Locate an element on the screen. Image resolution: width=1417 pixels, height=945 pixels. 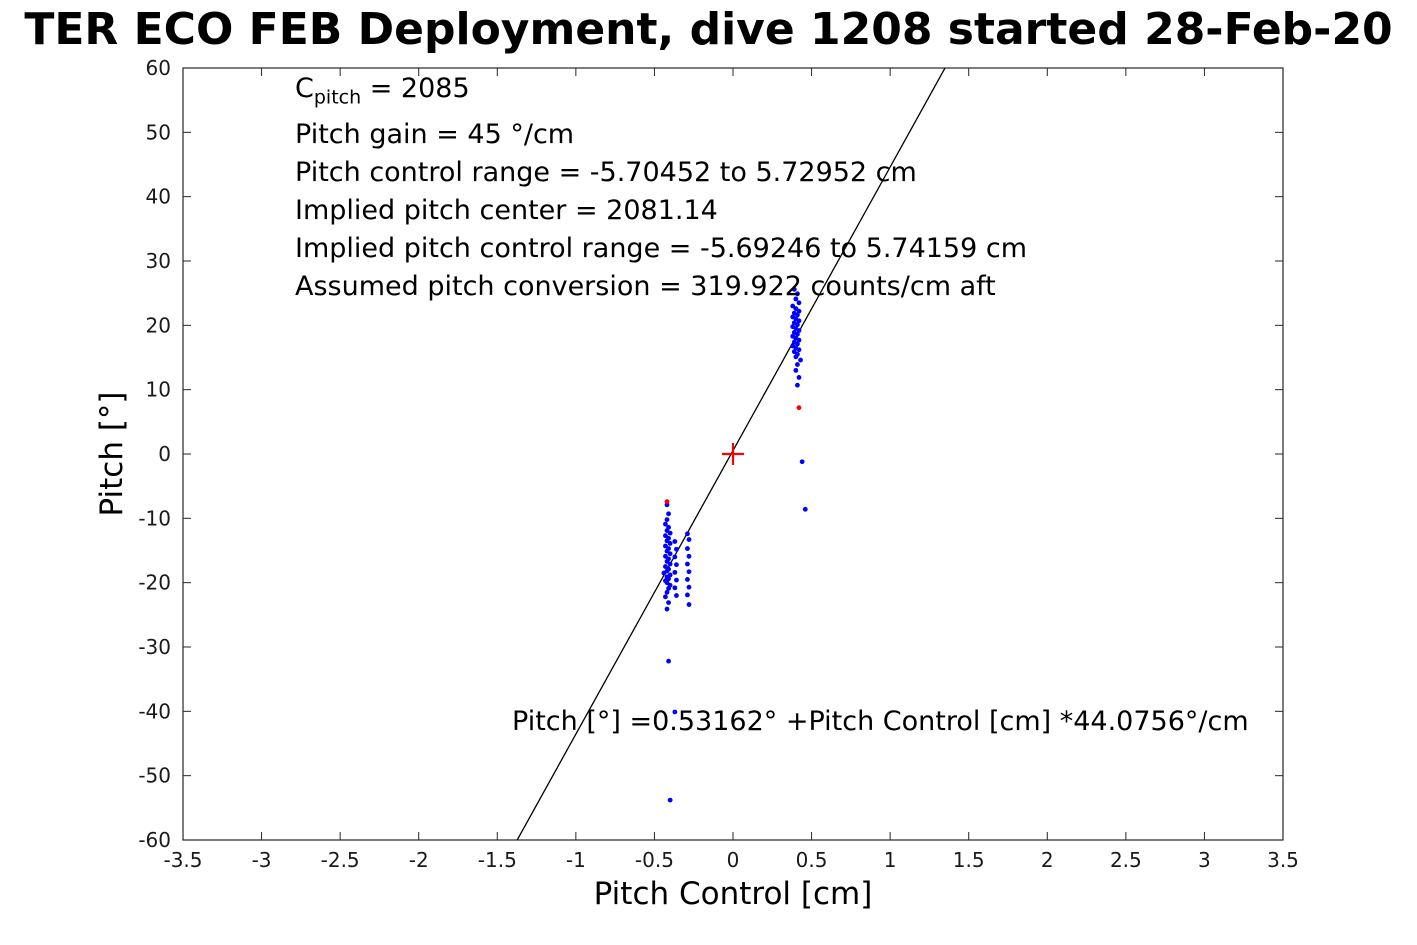
x-tick-label: 0.5 is located at coordinates (812, 860).